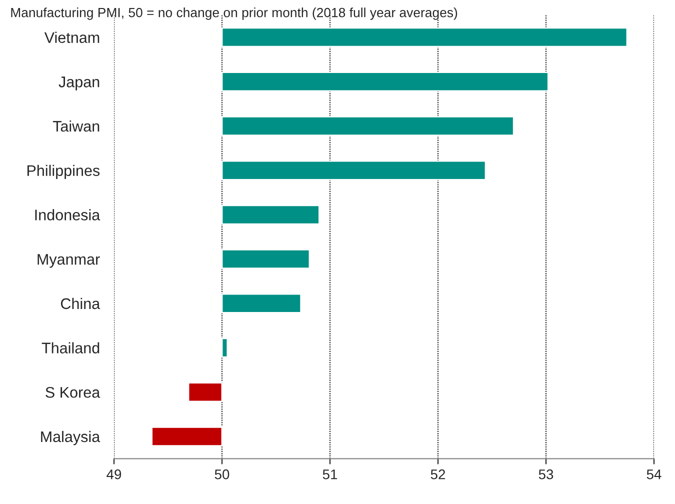 Image resolution: width=675 pixels, height=504 pixels. Describe the element at coordinates (69, 261) in the screenshot. I see `y-tick-label: Myanmar` at that location.